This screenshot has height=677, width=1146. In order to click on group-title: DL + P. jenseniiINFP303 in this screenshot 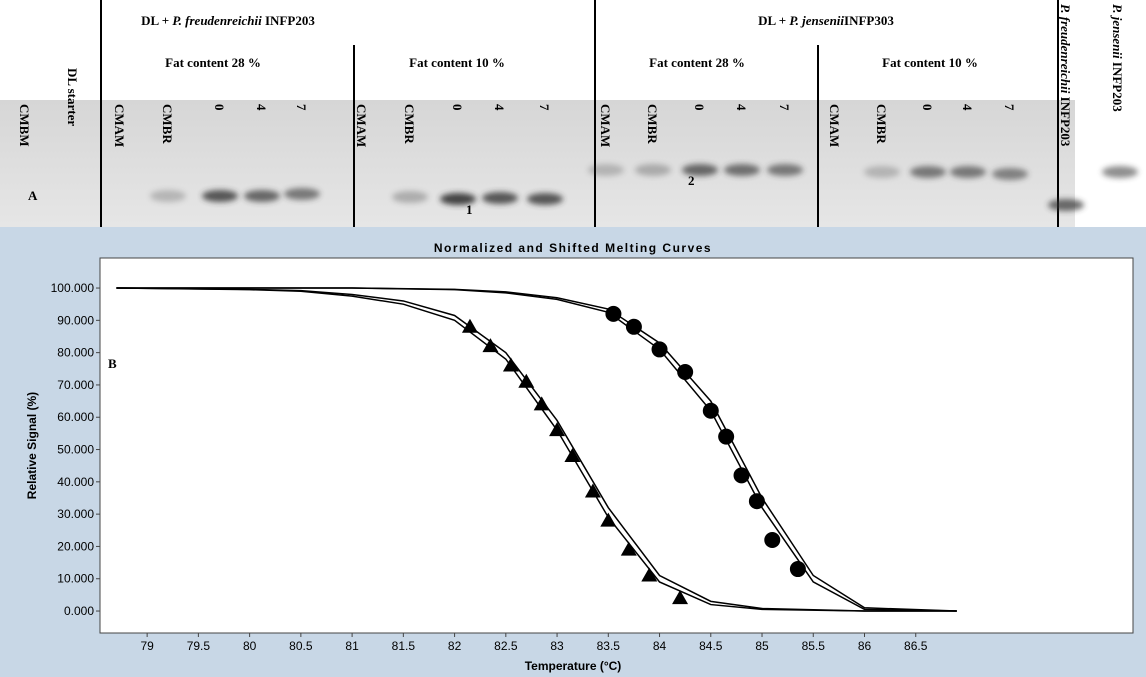, I will do `click(826, 20)`.